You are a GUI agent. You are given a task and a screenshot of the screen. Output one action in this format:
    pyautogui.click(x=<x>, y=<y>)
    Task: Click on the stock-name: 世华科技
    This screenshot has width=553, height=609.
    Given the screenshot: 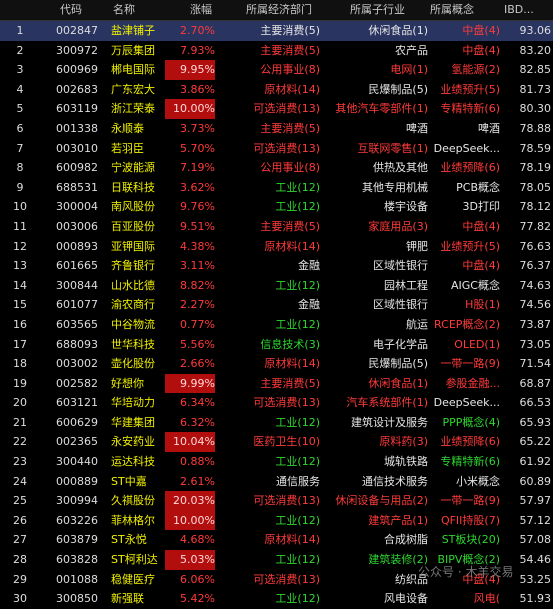 What is the action you would take?
    pyautogui.click(x=133, y=344)
    